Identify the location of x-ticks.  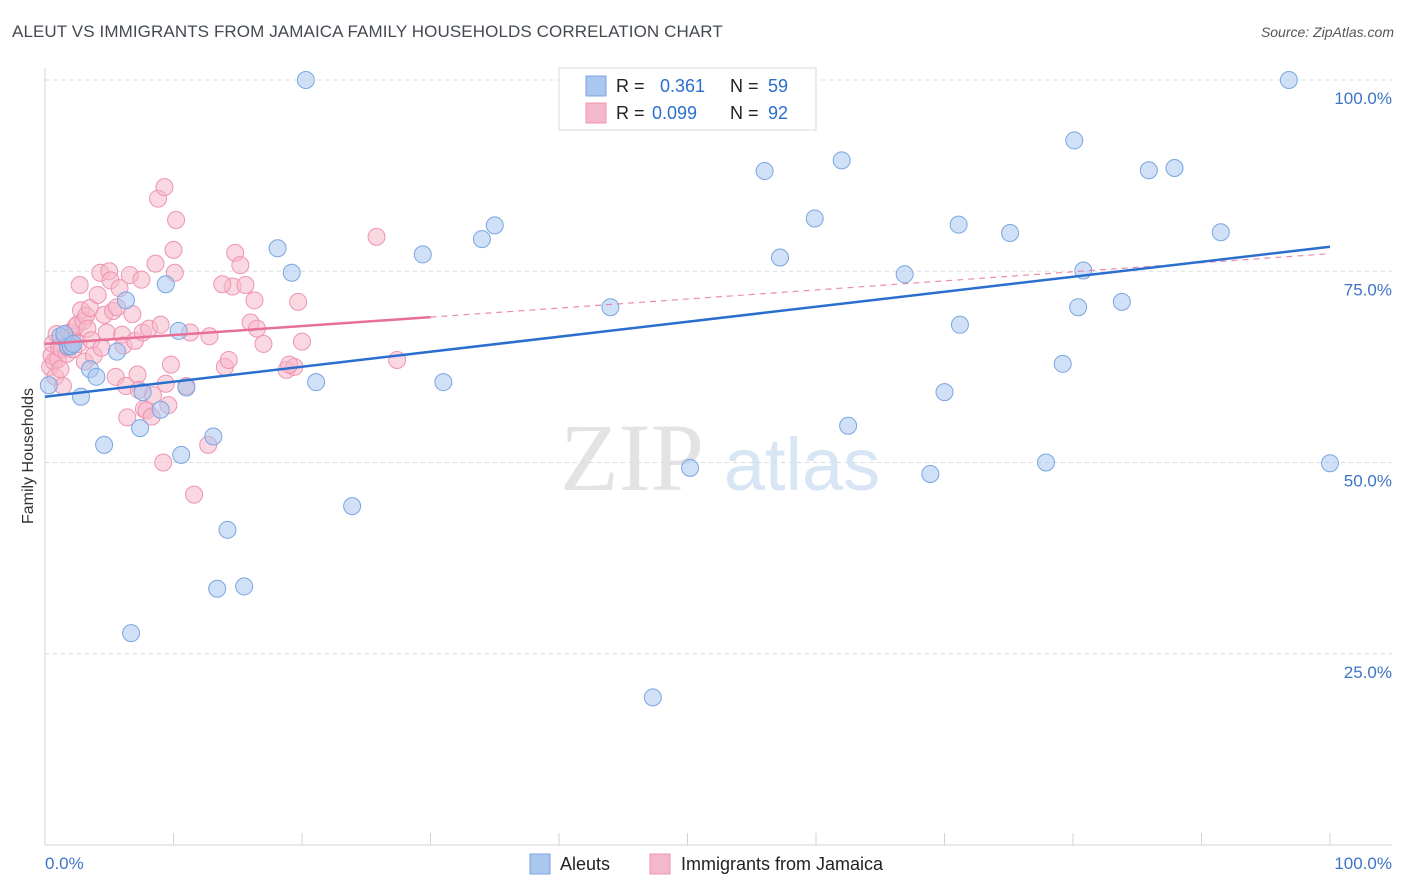
(752, 839).